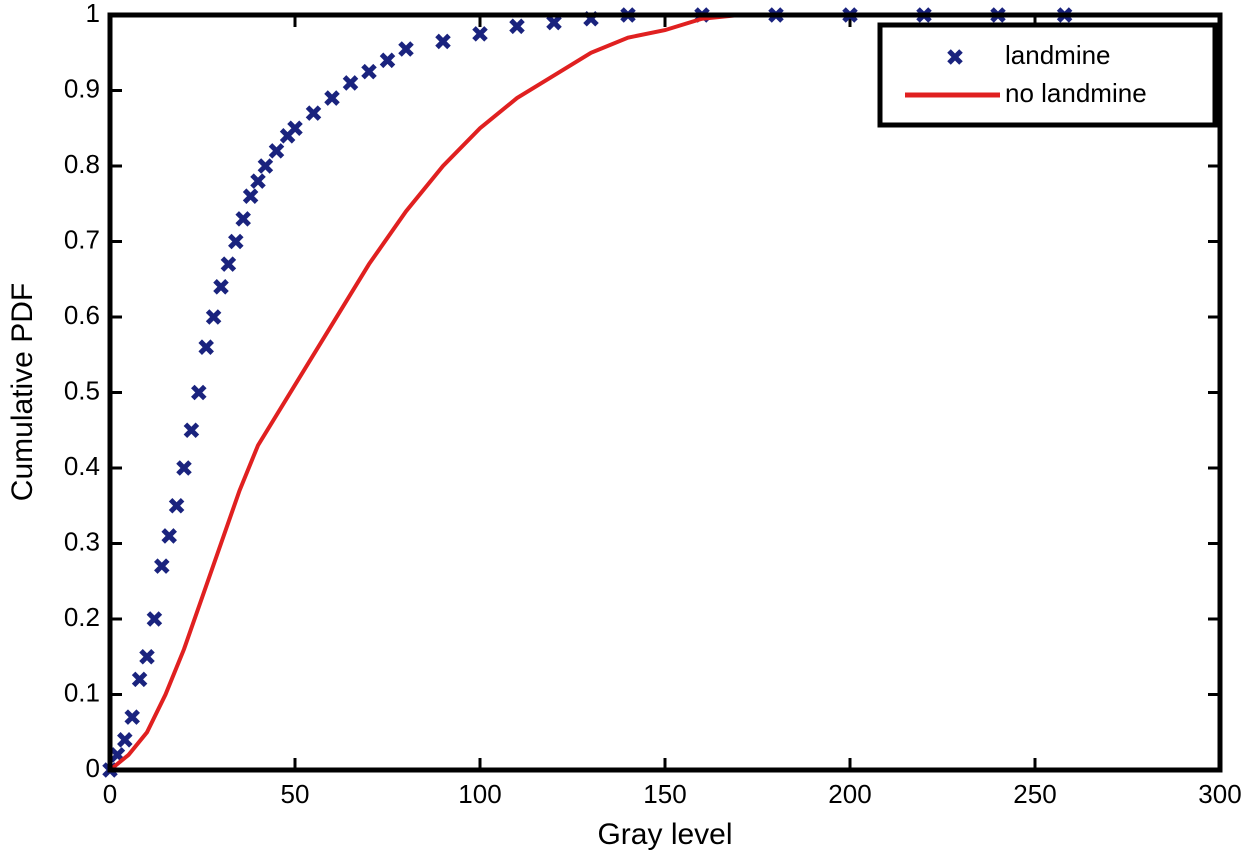 Image resolution: width=1250 pixels, height=860 pixels. What do you see at coordinates (82, 390) in the screenshot?
I see `y-tick-label: 0.5` at bounding box center [82, 390].